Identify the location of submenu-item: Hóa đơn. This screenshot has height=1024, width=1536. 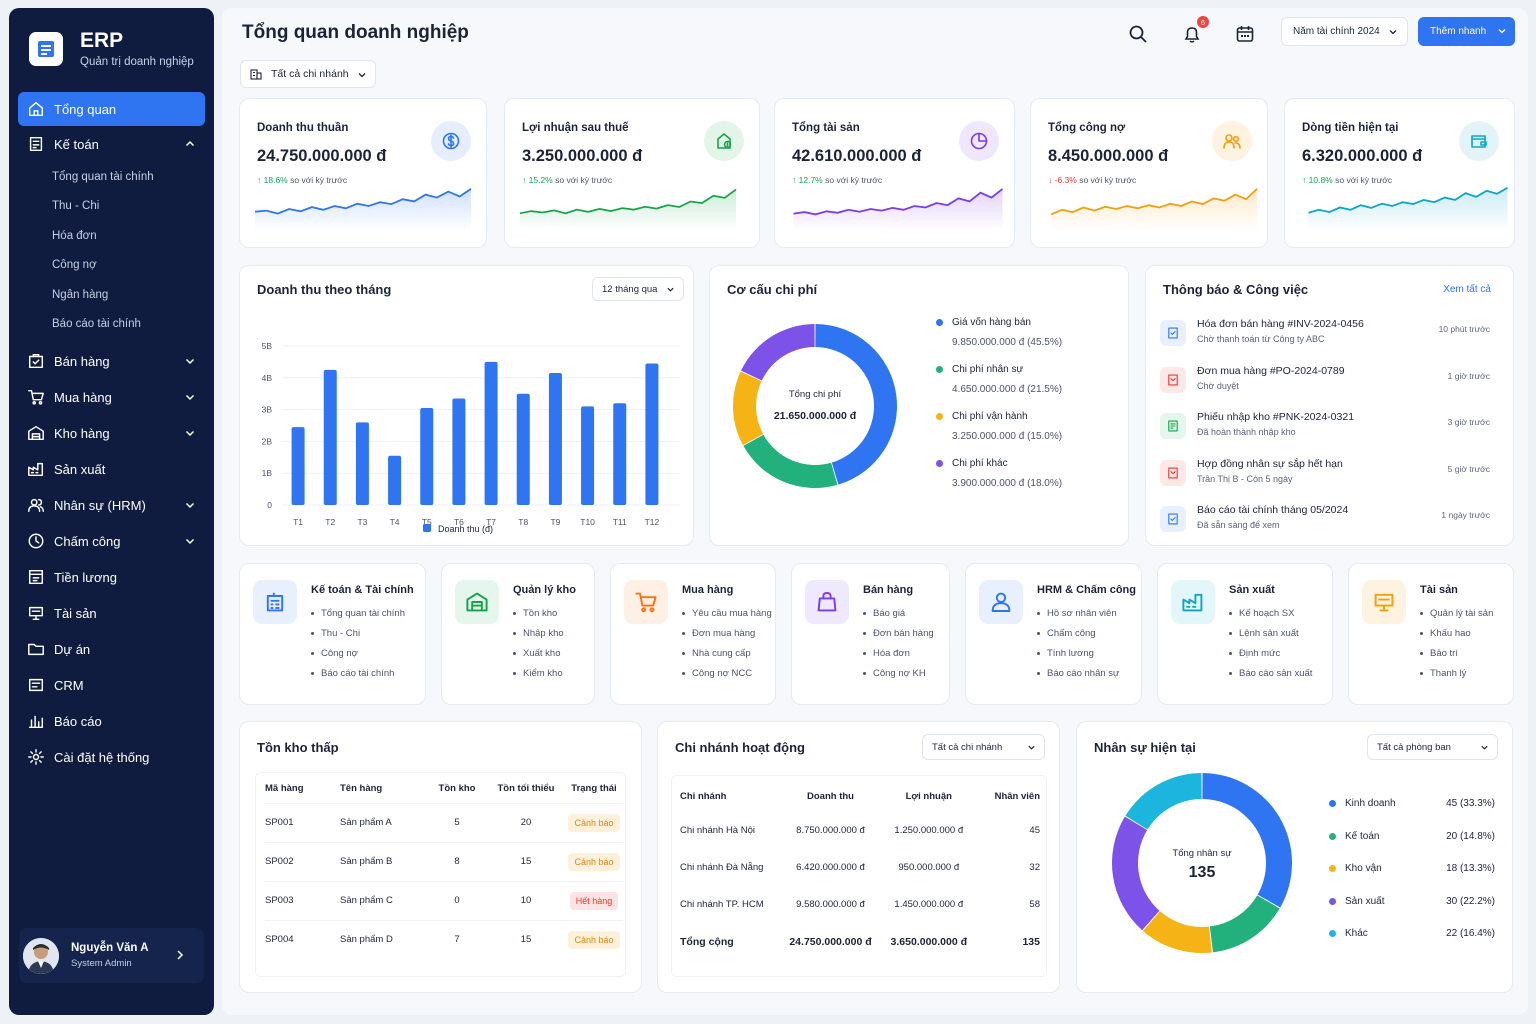
(74, 235).